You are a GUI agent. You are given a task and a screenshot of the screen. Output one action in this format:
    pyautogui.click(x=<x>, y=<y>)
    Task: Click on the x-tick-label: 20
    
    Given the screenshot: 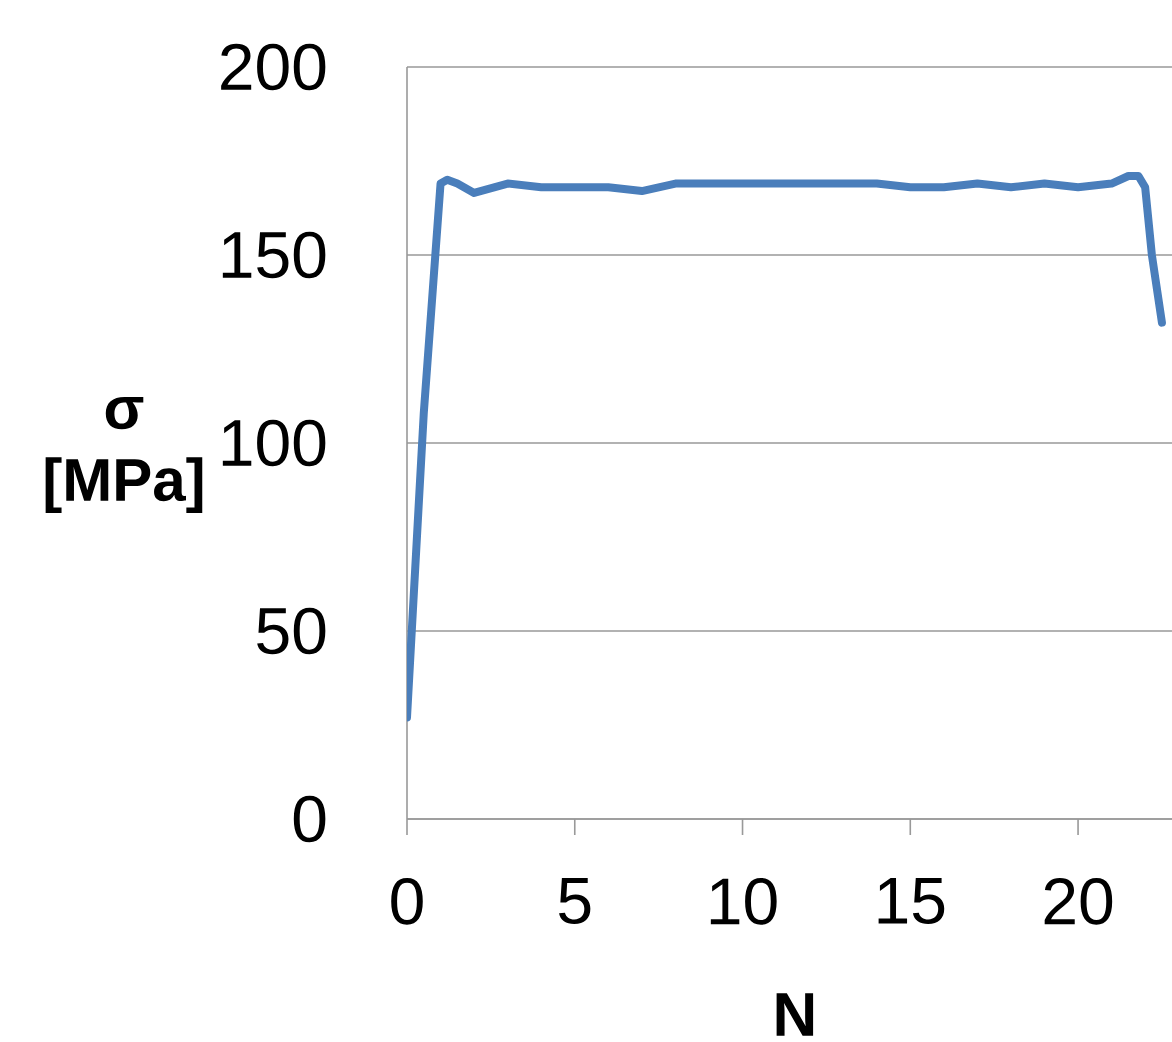 What is the action you would take?
    pyautogui.click(x=1078, y=901)
    